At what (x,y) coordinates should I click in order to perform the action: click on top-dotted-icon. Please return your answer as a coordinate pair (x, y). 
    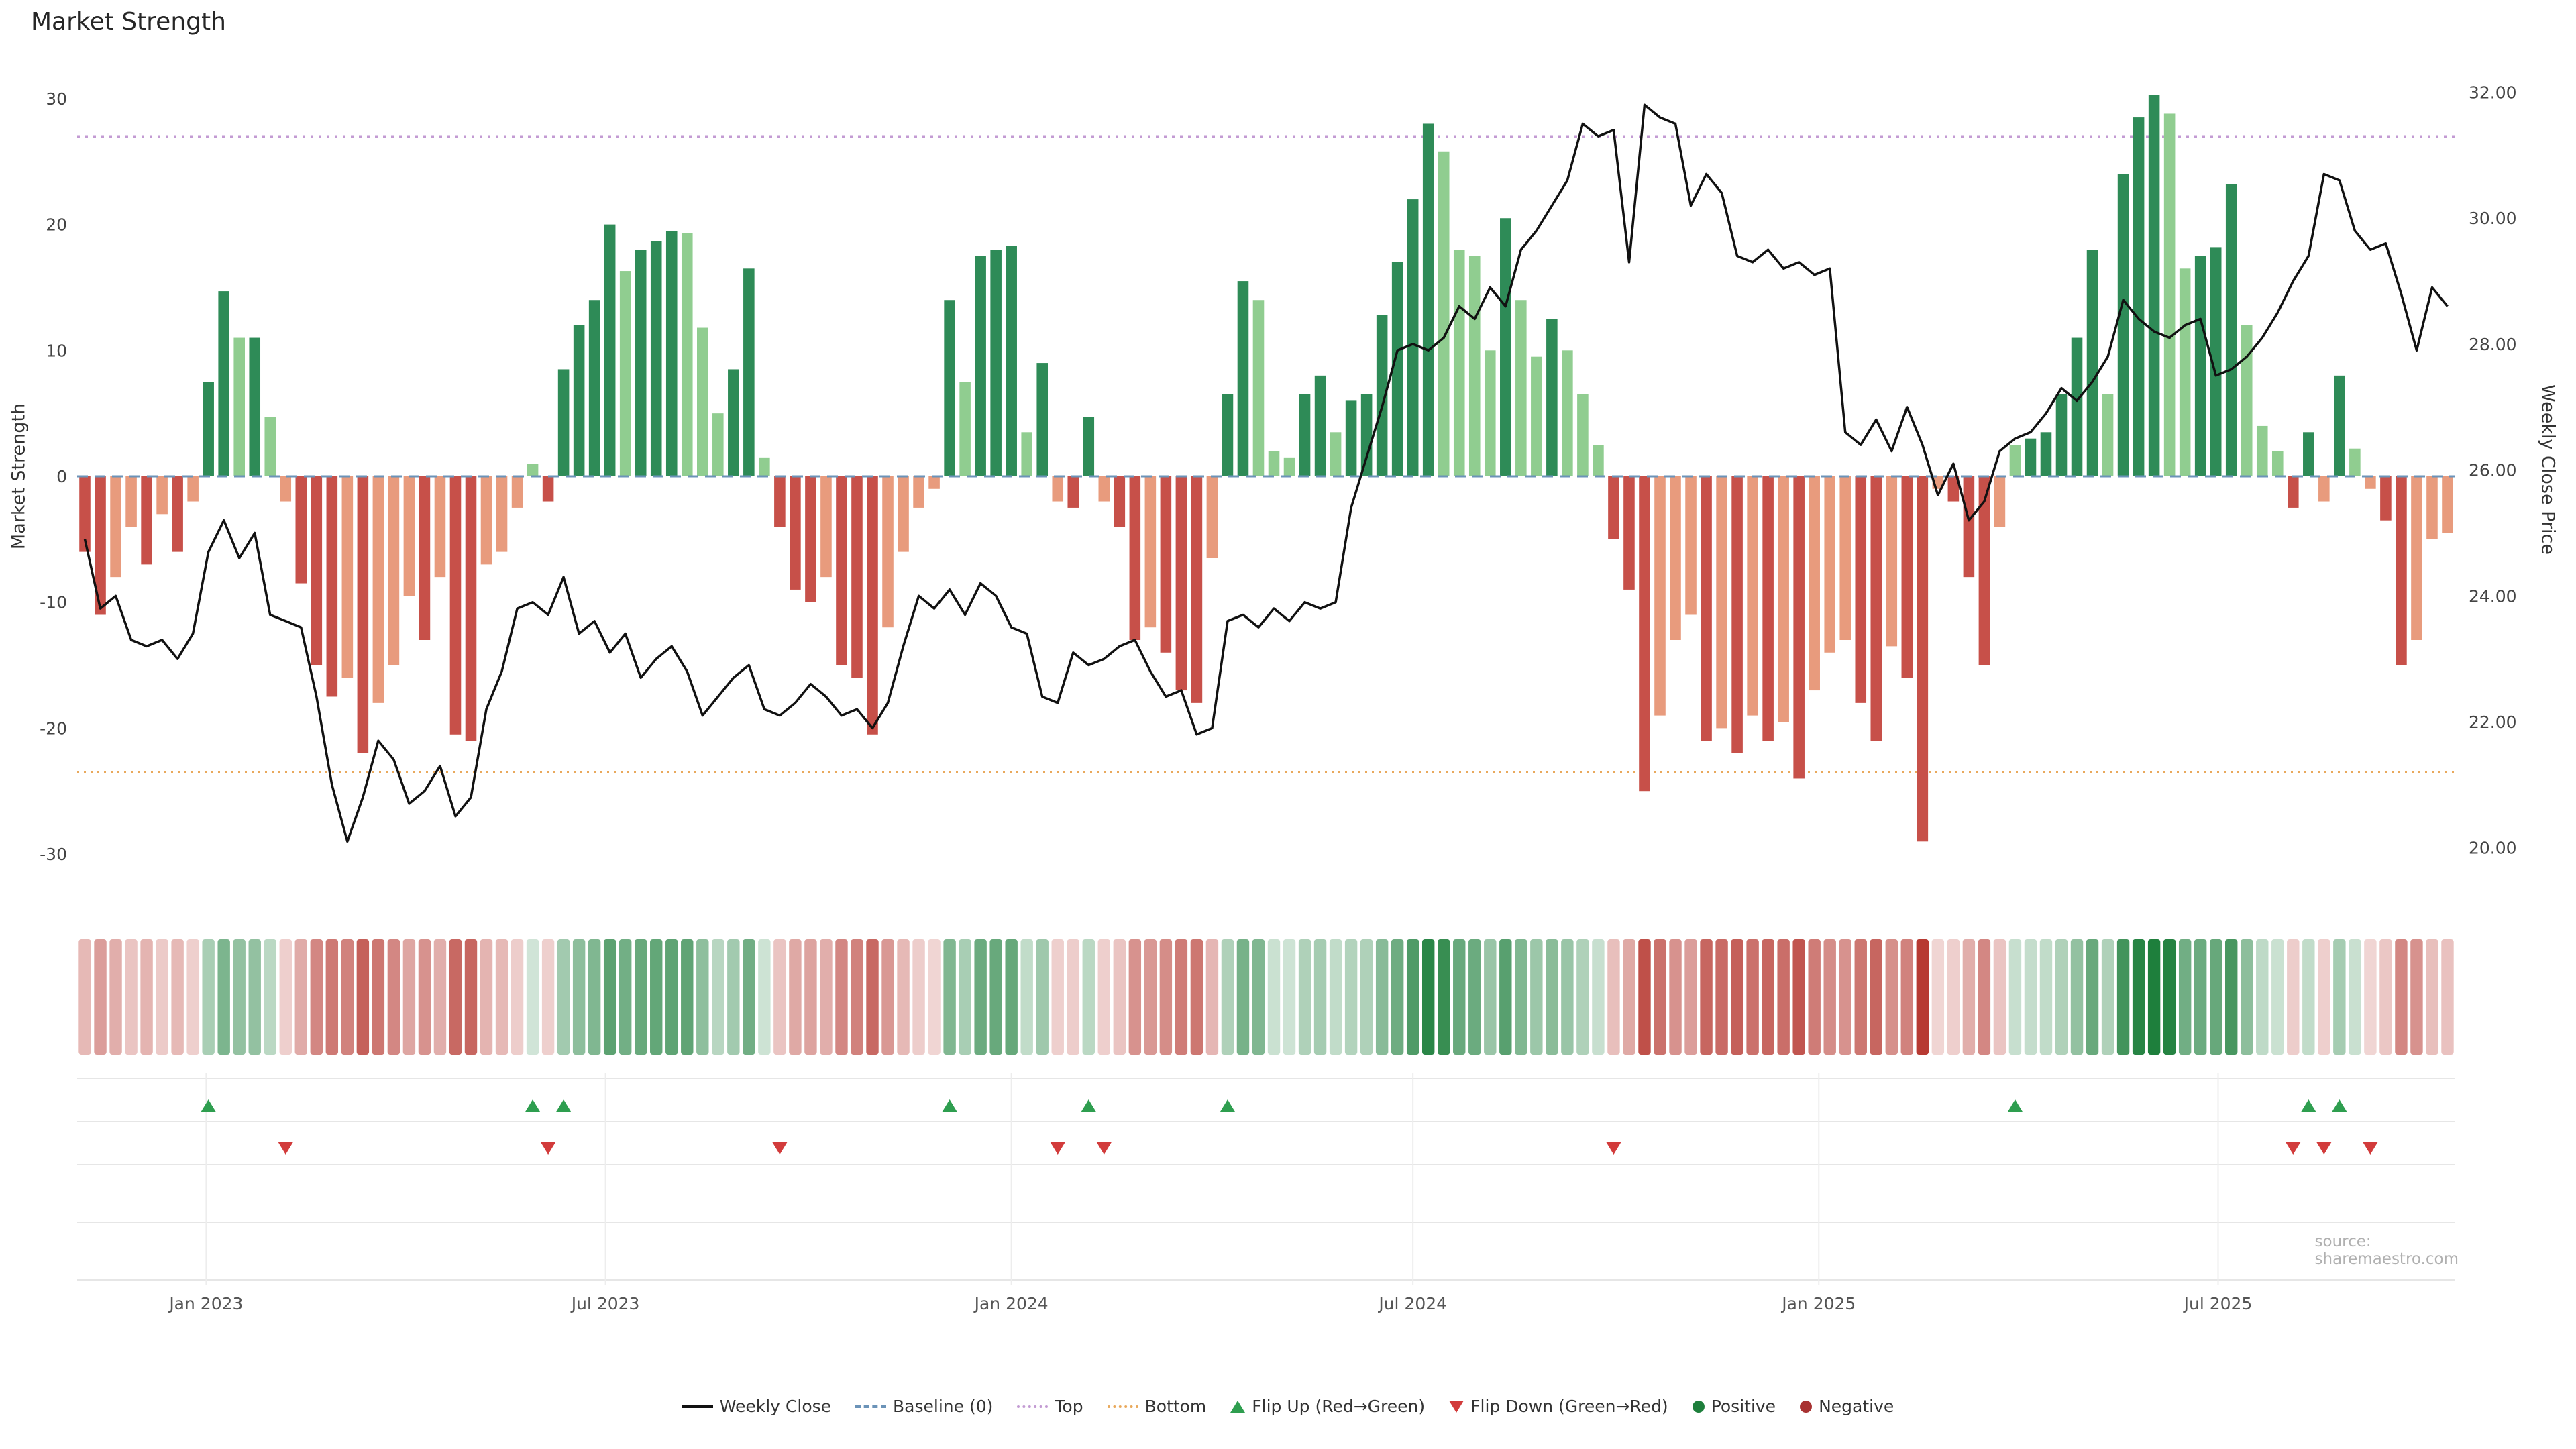
    Looking at the image, I should click on (1033, 1406).